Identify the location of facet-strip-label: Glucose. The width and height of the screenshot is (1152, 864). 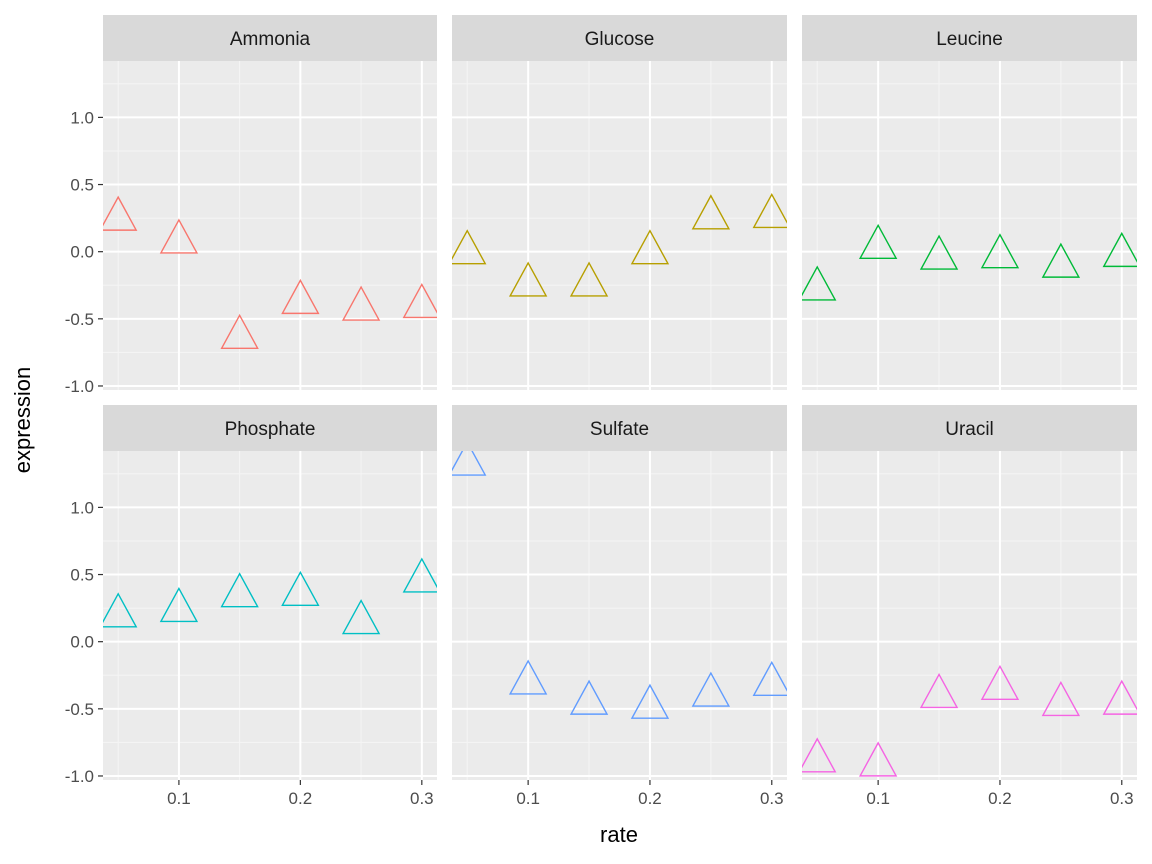
(620, 39).